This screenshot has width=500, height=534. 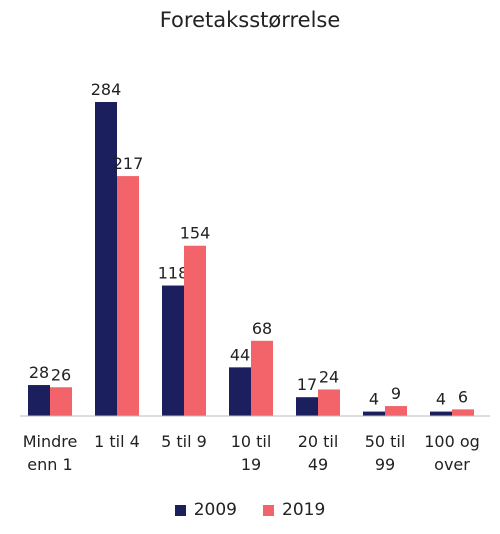 I want to click on x-tick-label-0: Mindre, so click(x=50, y=441).